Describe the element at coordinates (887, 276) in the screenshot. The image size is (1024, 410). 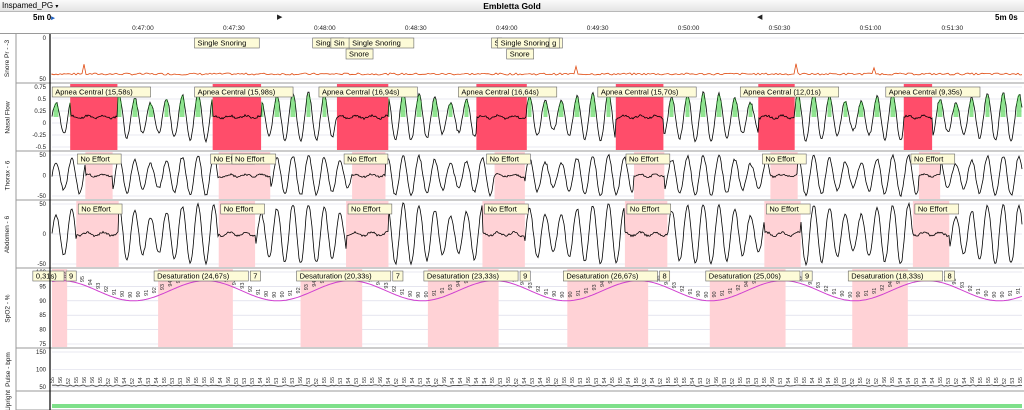
I see `desaturation-label: Desaturation (18,33s)` at that location.